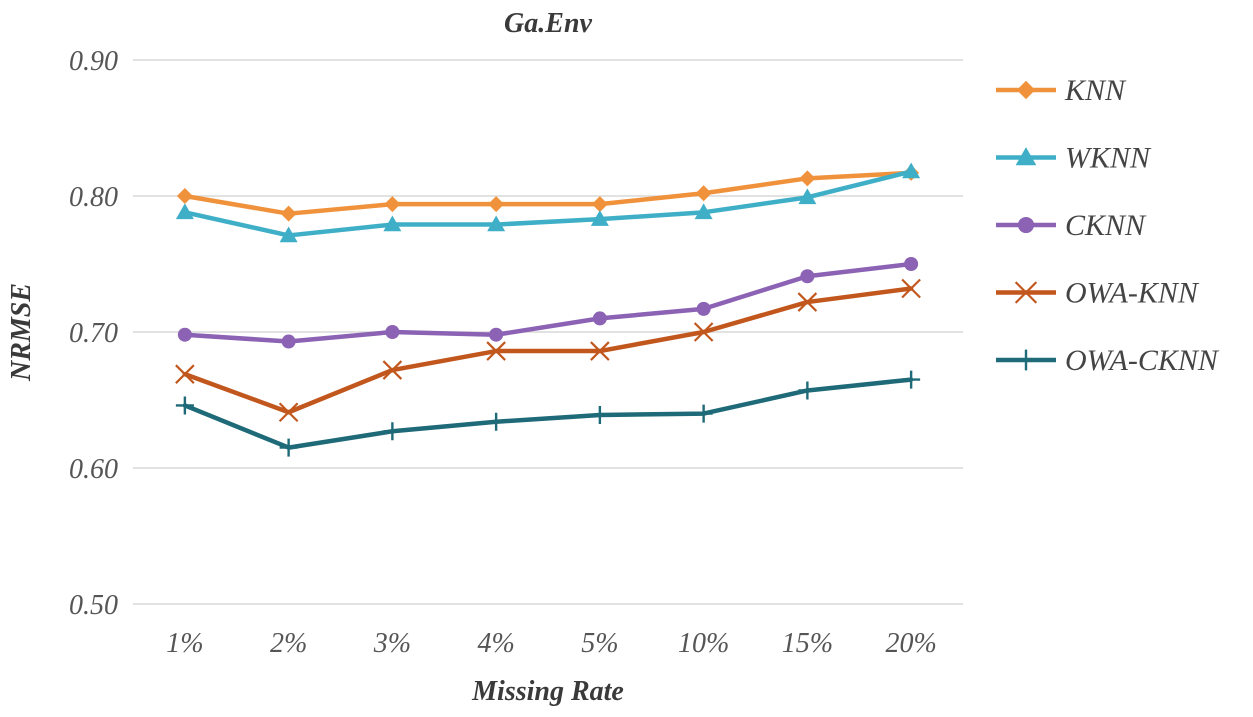 The image size is (1253, 717). Describe the element at coordinates (184, 643) in the screenshot. I see `x-tick-label: 1%` at that location.